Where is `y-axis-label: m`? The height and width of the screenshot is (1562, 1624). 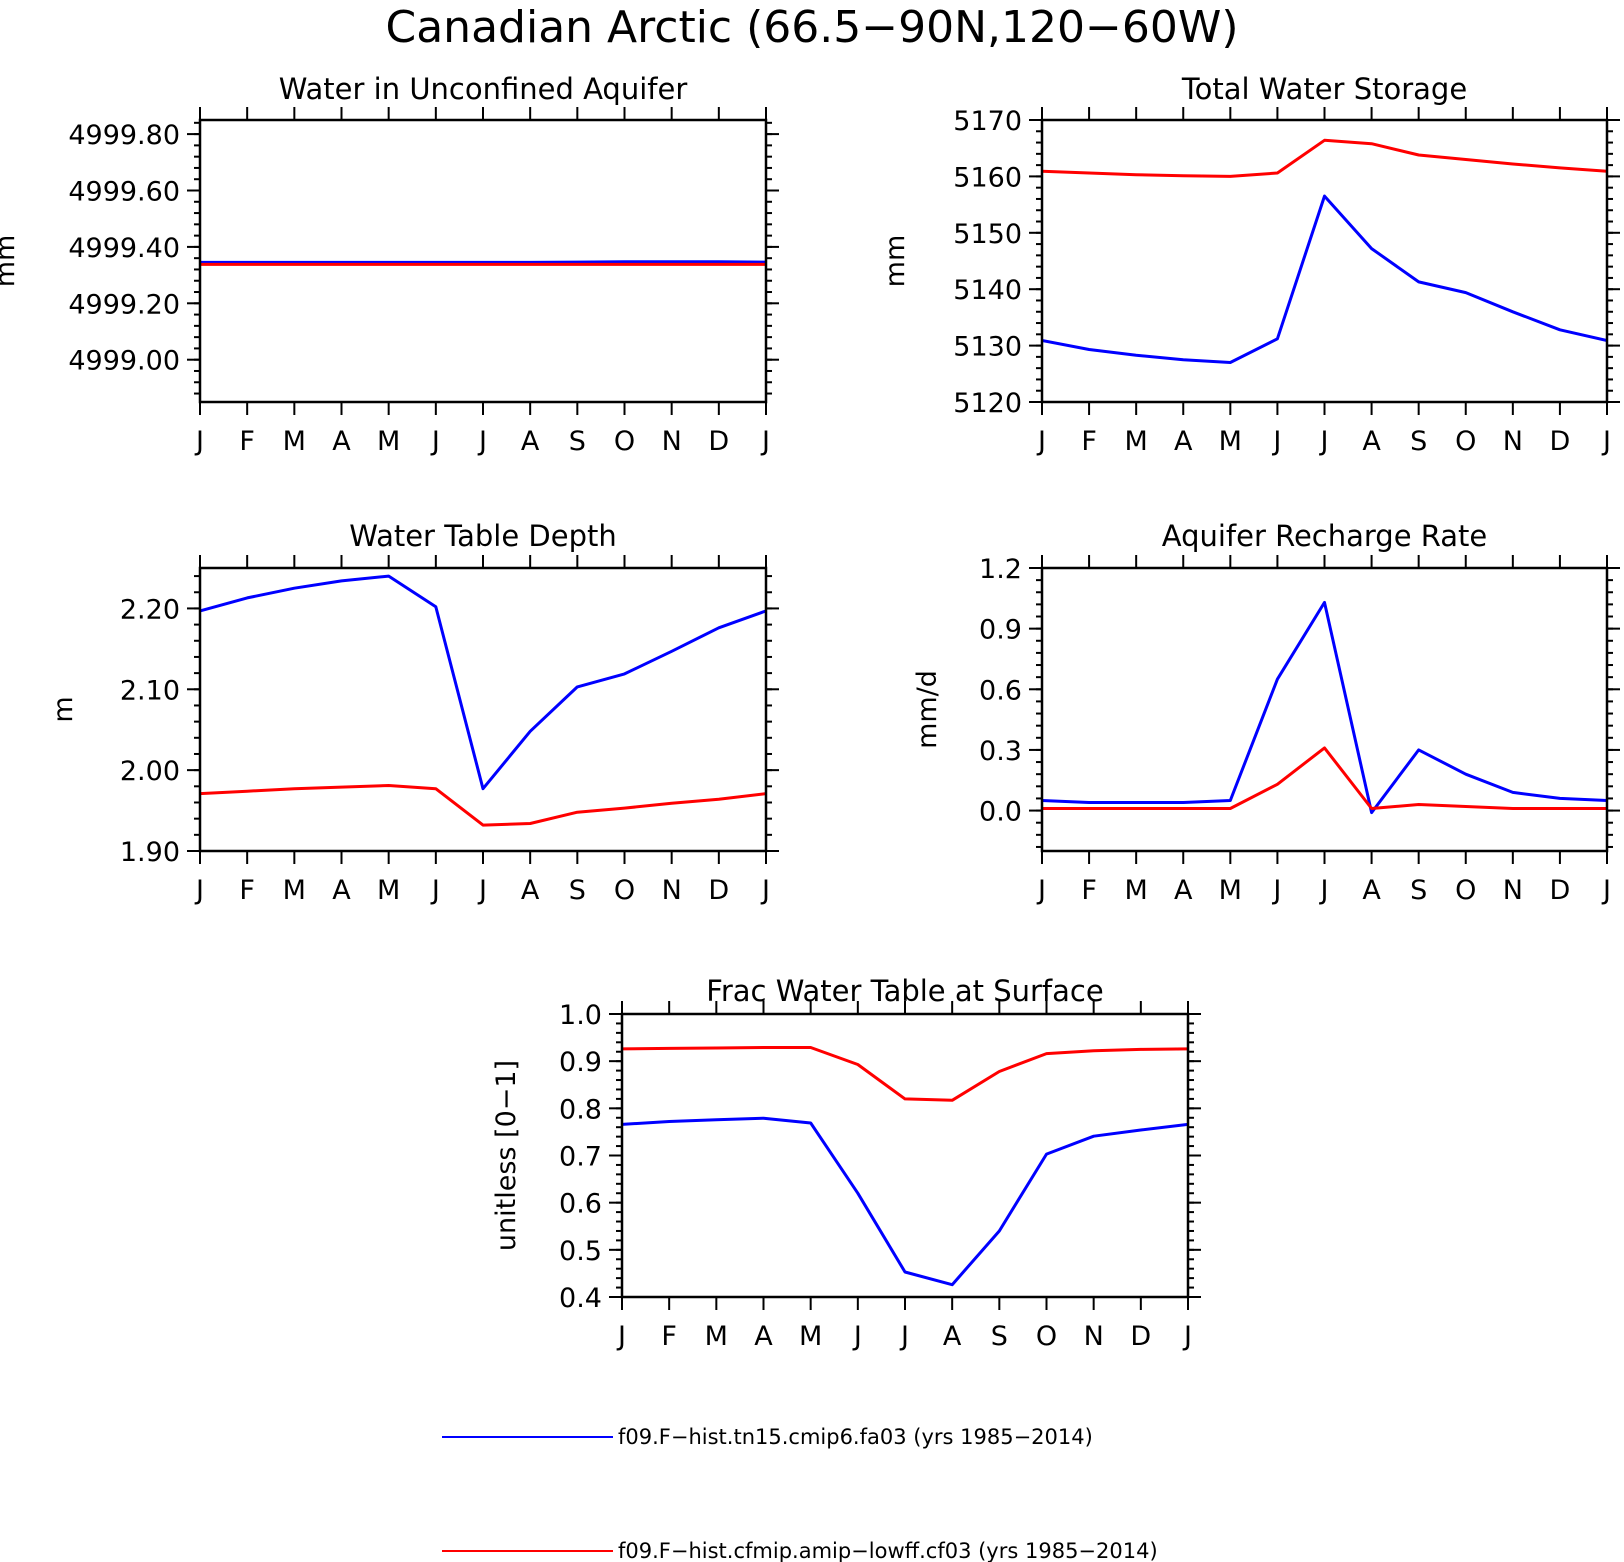 y-axis-label: m is located at coordinates (63, 709).